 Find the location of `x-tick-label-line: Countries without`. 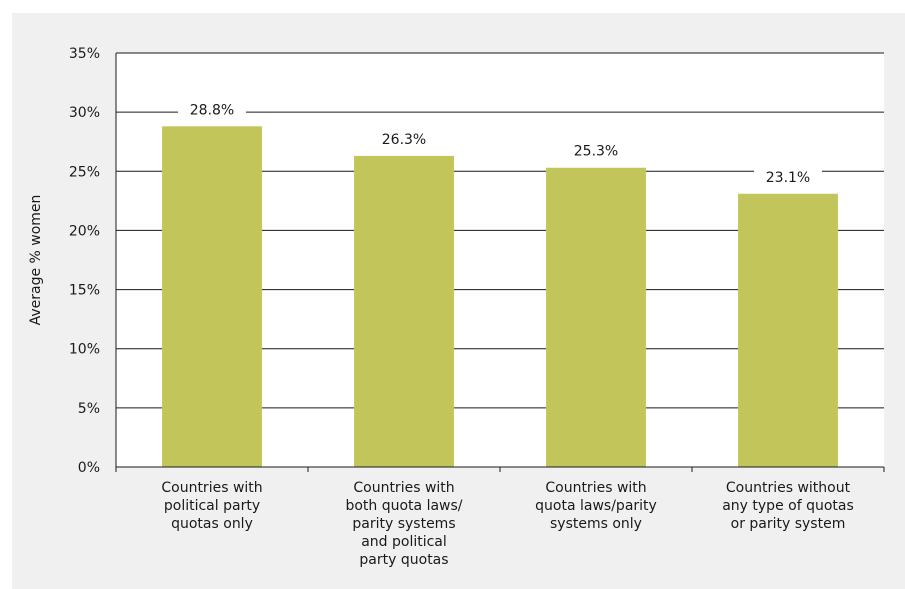

x-tick-label-line: Countries without is located at coordinates (788, 488).